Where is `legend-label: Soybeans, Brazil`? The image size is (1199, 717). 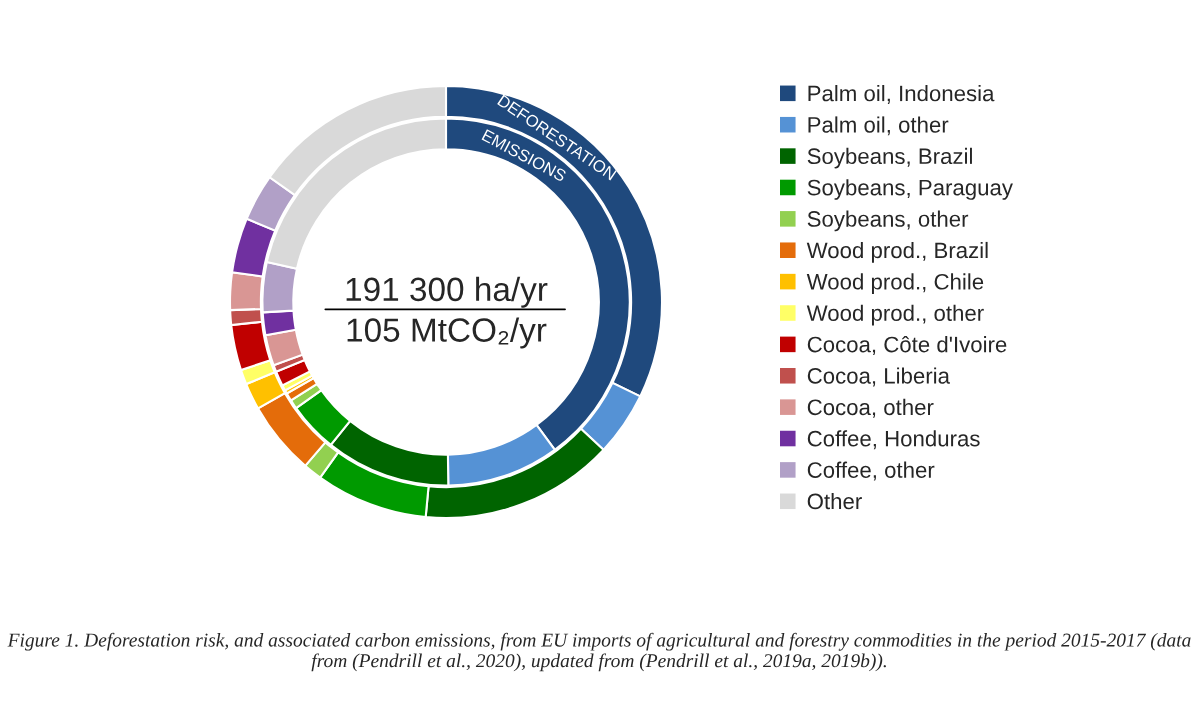
legend-label: Soybeans, Brazil is located at coordinates (889, 158).